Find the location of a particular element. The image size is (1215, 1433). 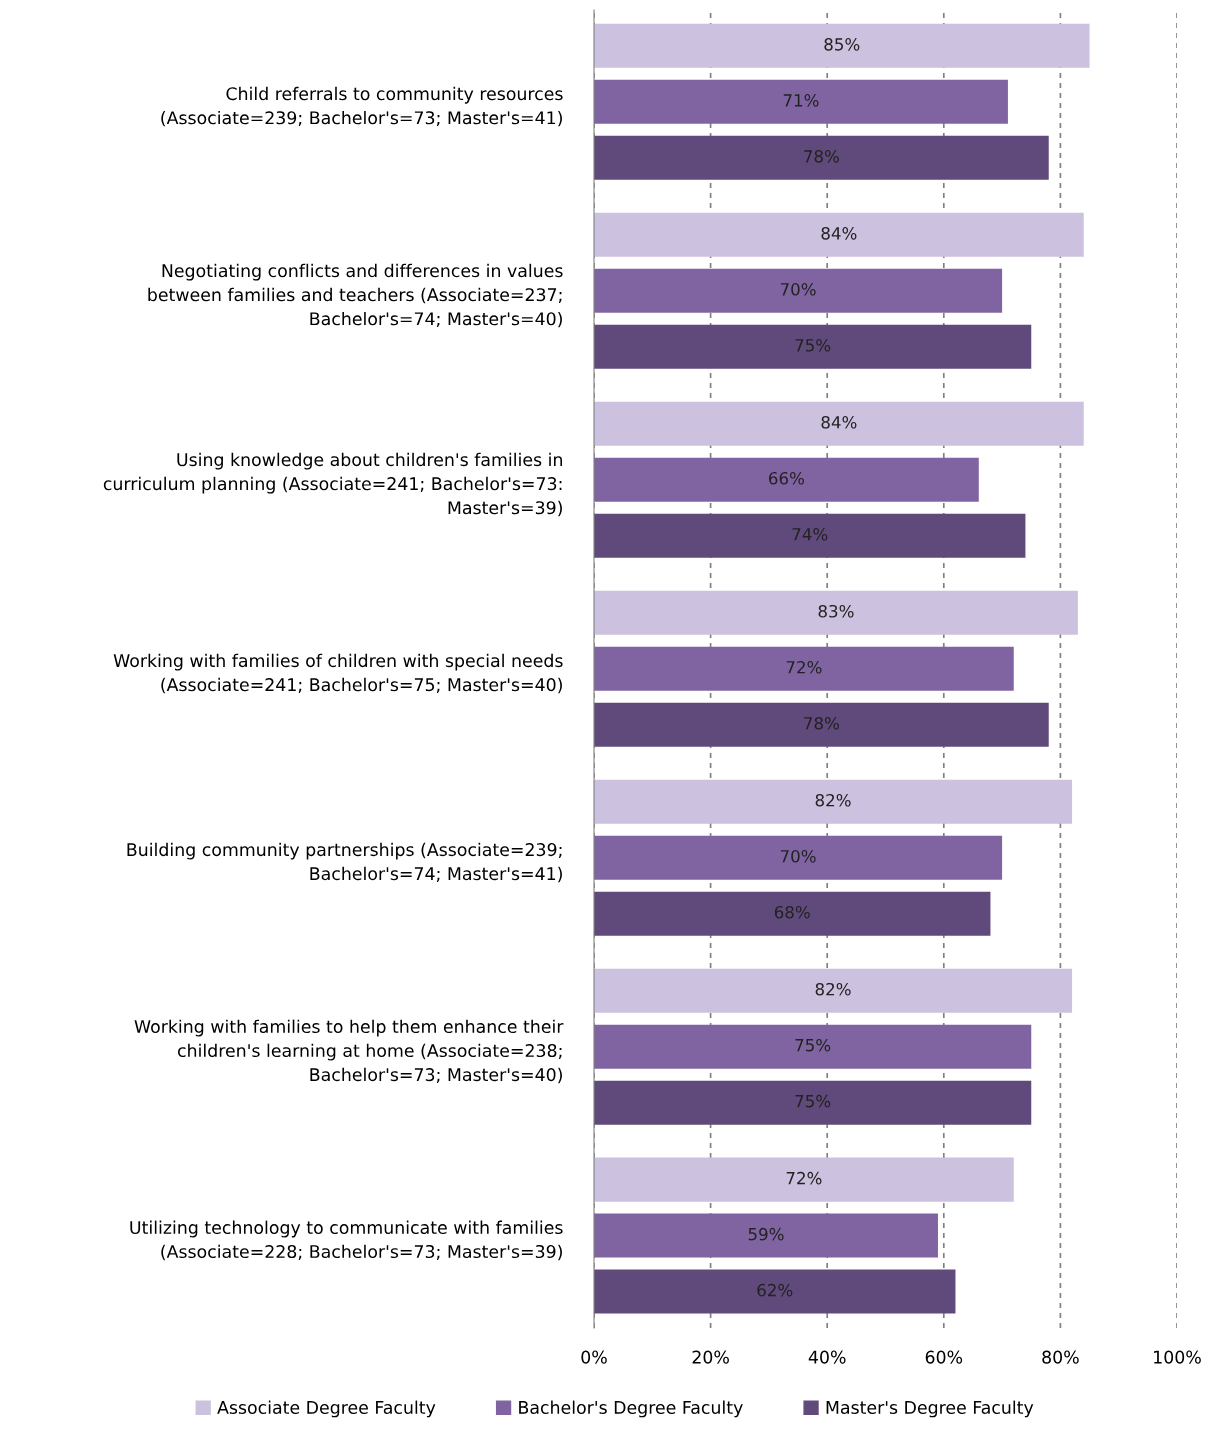

y-tick-label: Child referrals to community resources (Associate=239; Bachelor's=73; Master's=41) is located at coordinates (362, 106).